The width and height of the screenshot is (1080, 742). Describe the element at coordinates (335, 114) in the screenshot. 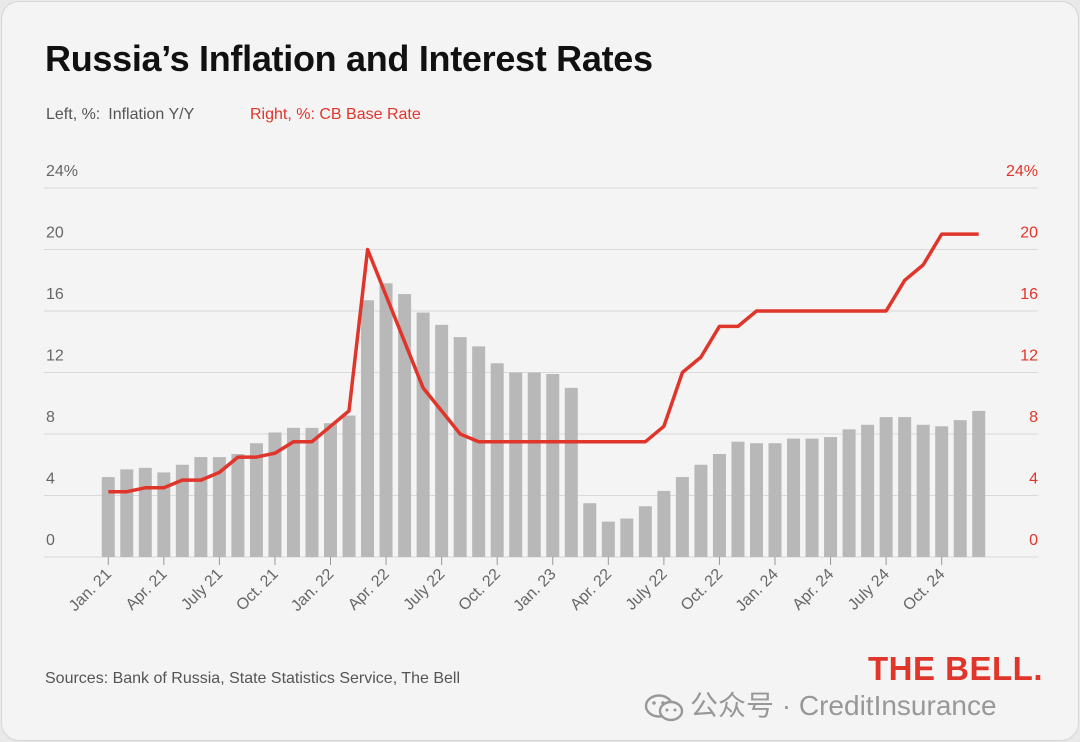

I see `legend-base-rate-label: Right, %: CB Base Rate` at that location.